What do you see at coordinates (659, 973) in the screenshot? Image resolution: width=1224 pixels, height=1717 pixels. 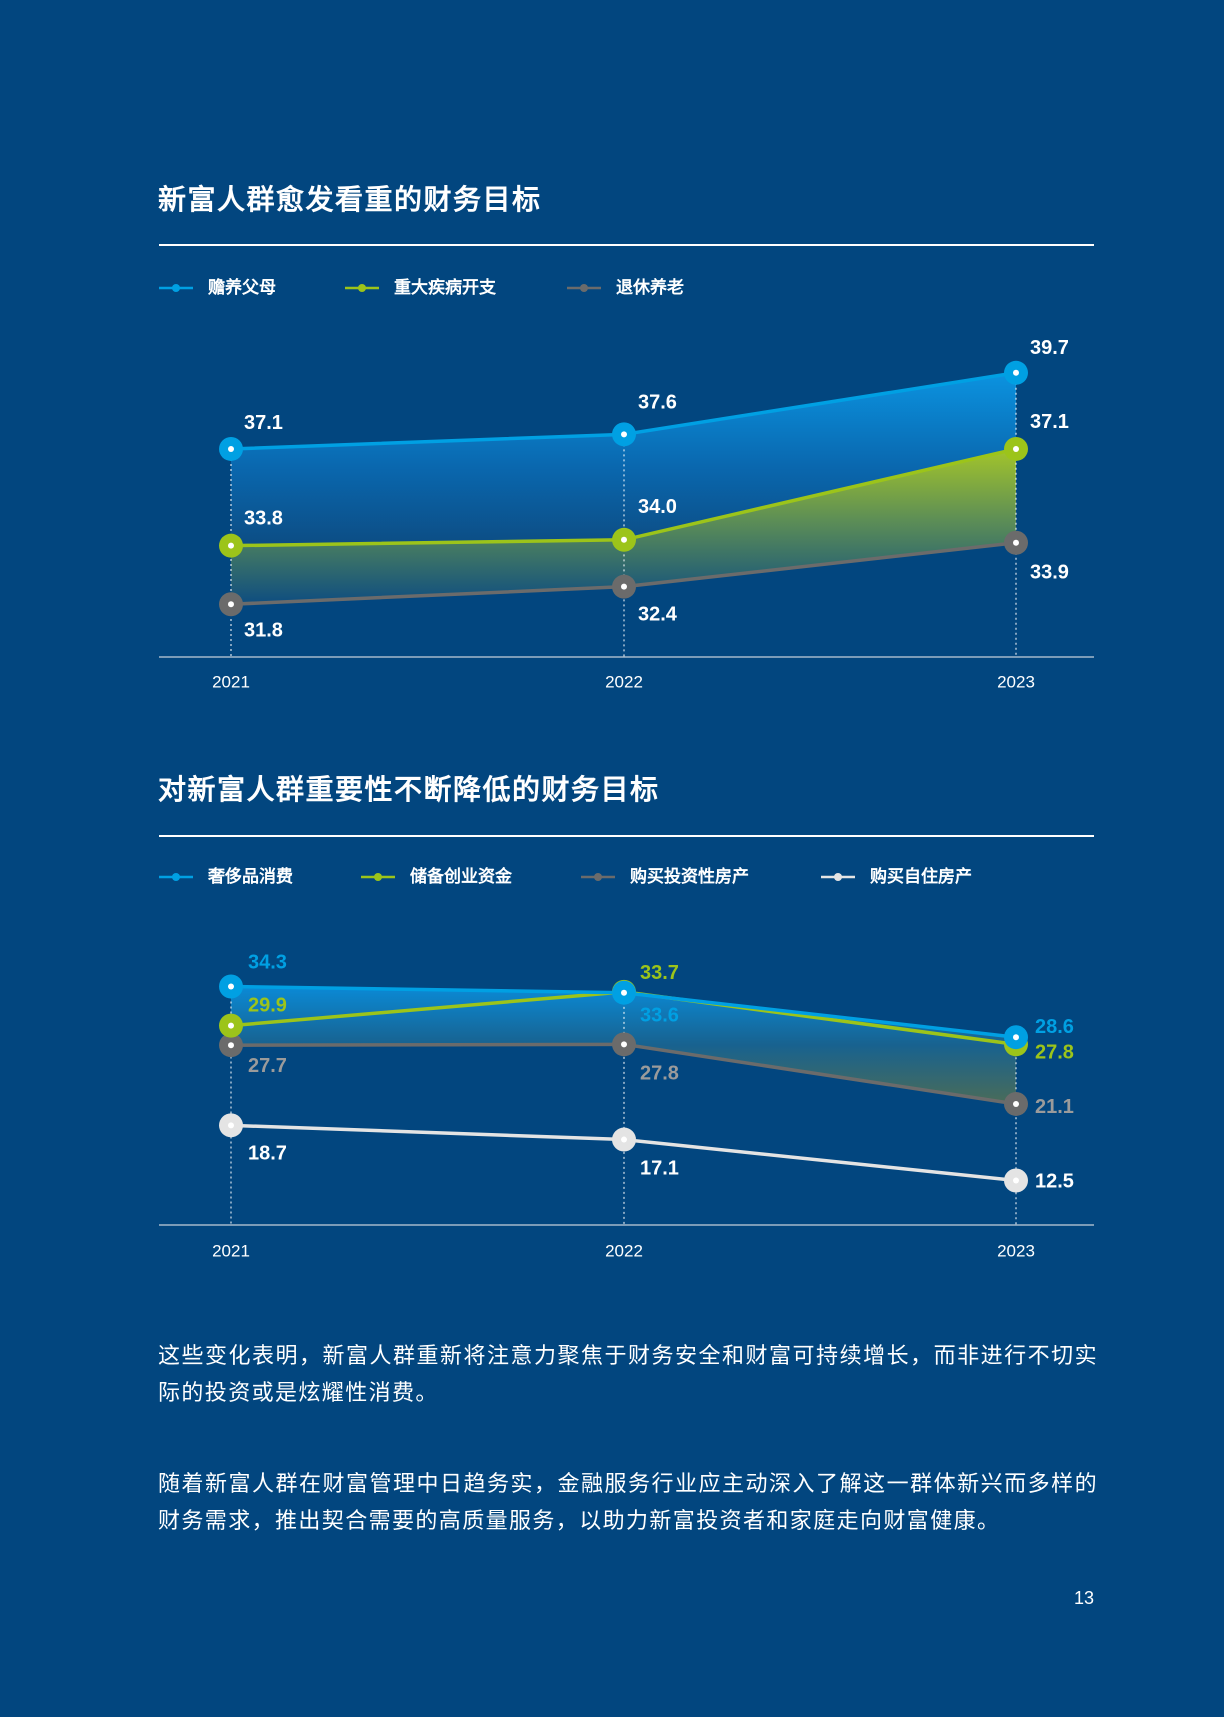 I see `data-label: 33.7` at bounding box center [659, 973].